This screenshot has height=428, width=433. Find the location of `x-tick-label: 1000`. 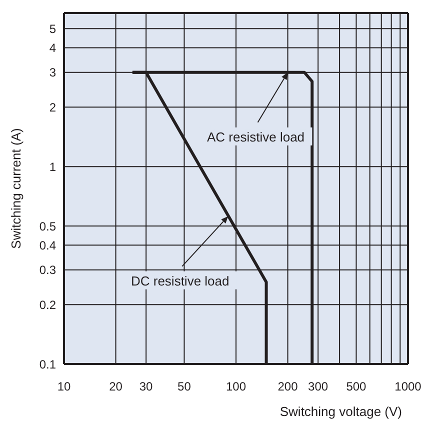

x-tick-label: 1000 is located at coordinates (408, 387).